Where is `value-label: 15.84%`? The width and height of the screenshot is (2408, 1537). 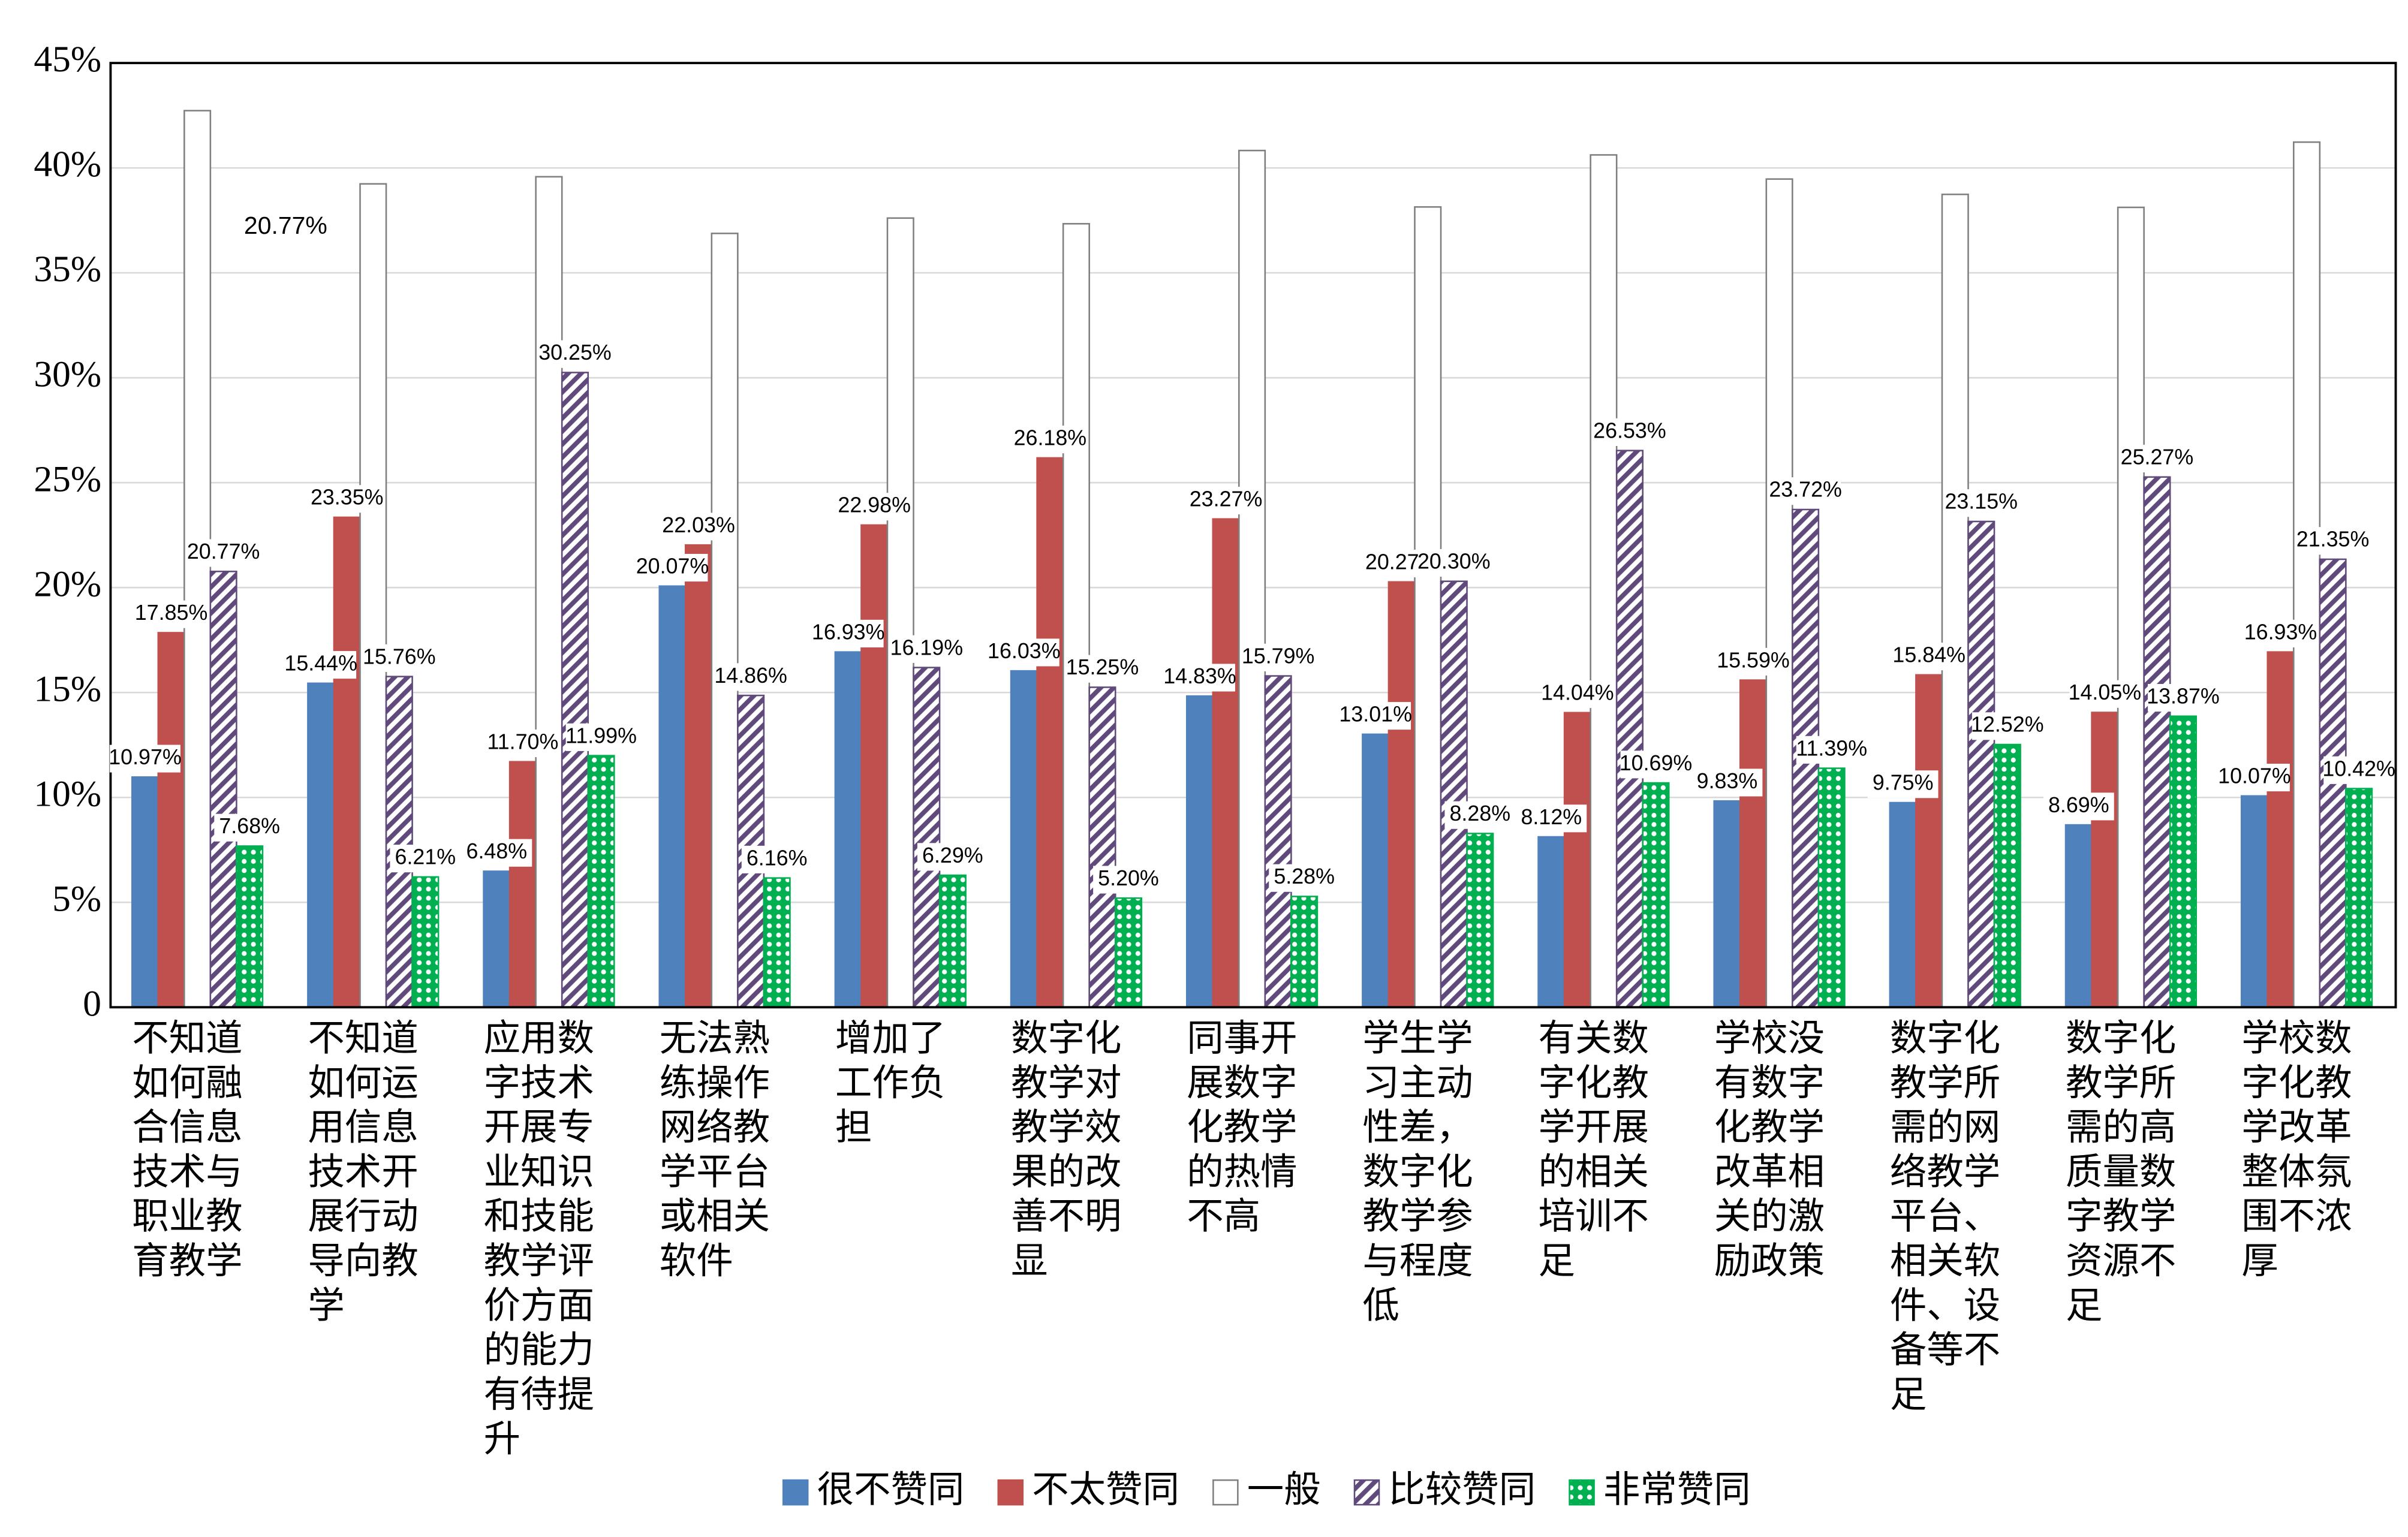
value-label: 15.84% is located at coordinates (1929, 655).